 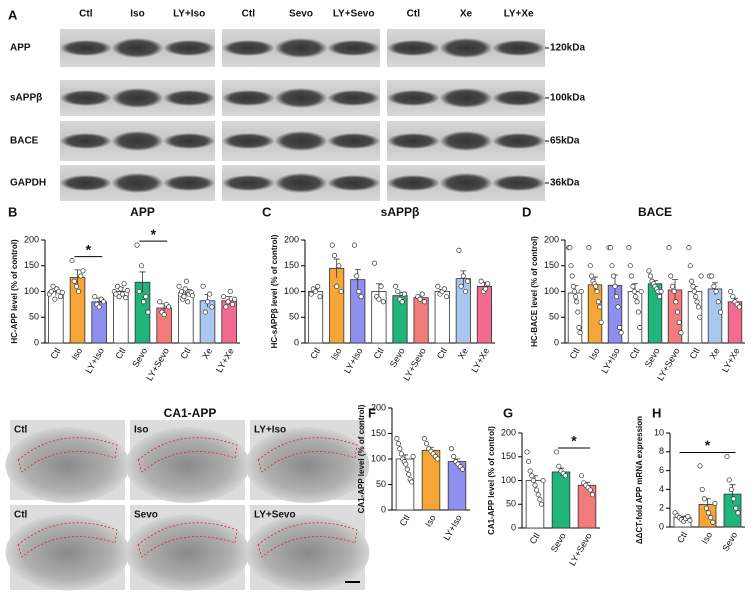 What do you see at coordinates (661, 451) in the screenshot?
I see `y-tick-label: 8` at bounding box center [661, 451].